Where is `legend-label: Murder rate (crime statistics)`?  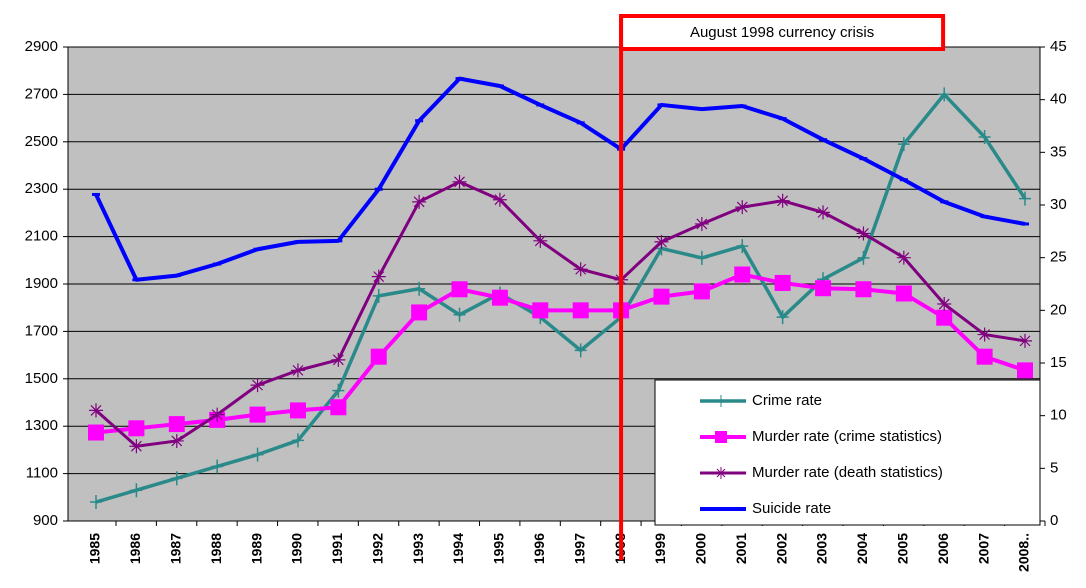 legend-label: Murder rate (crime statistics) is located at coordinates (847, 436).